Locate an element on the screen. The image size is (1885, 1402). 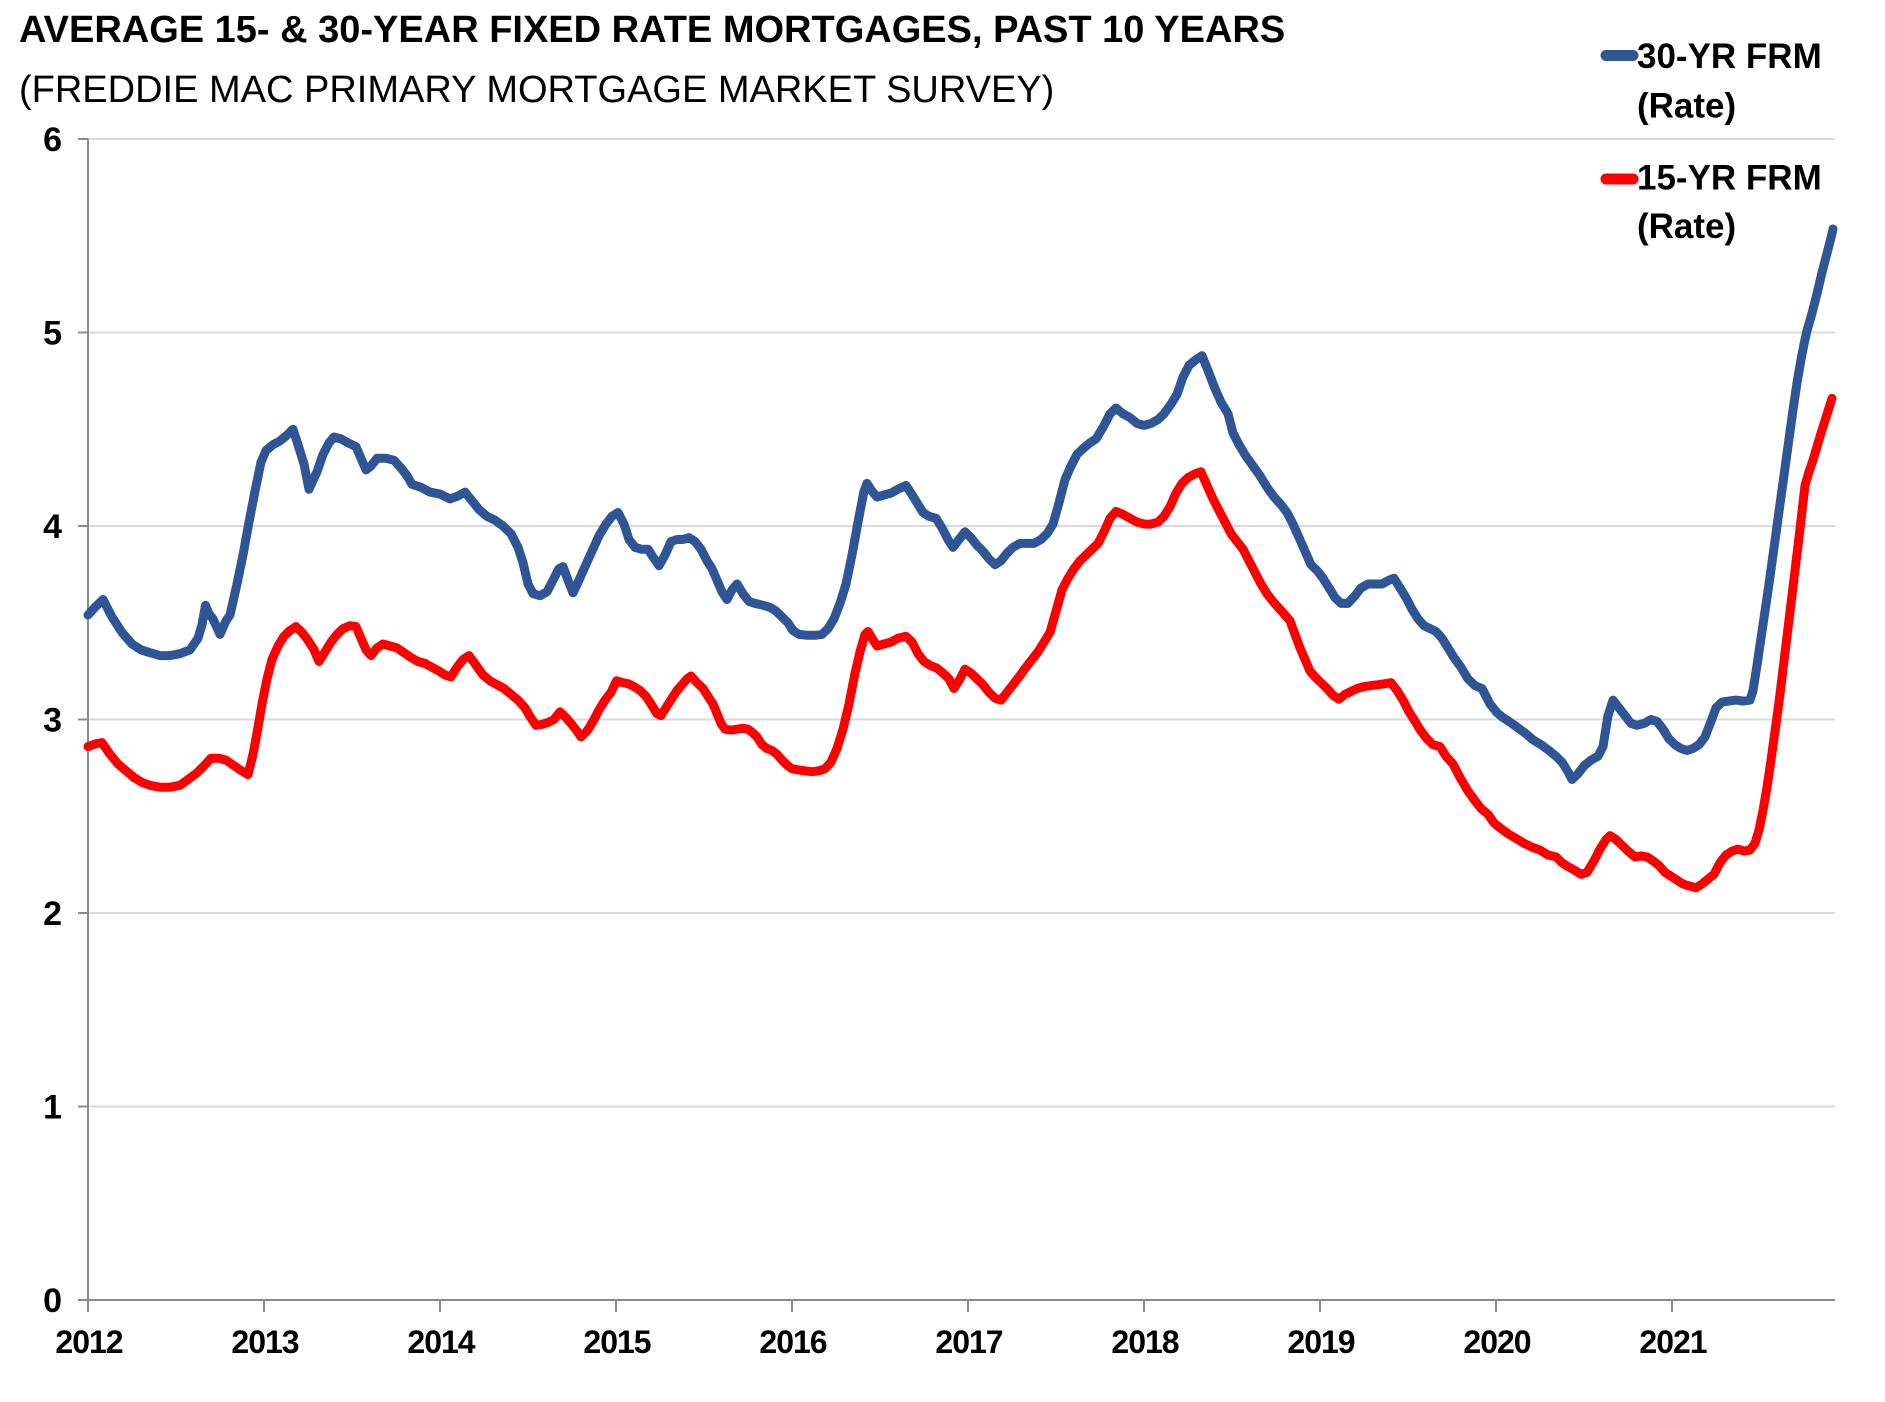
svg-text: 1 is located at coordinates (52, 1108).